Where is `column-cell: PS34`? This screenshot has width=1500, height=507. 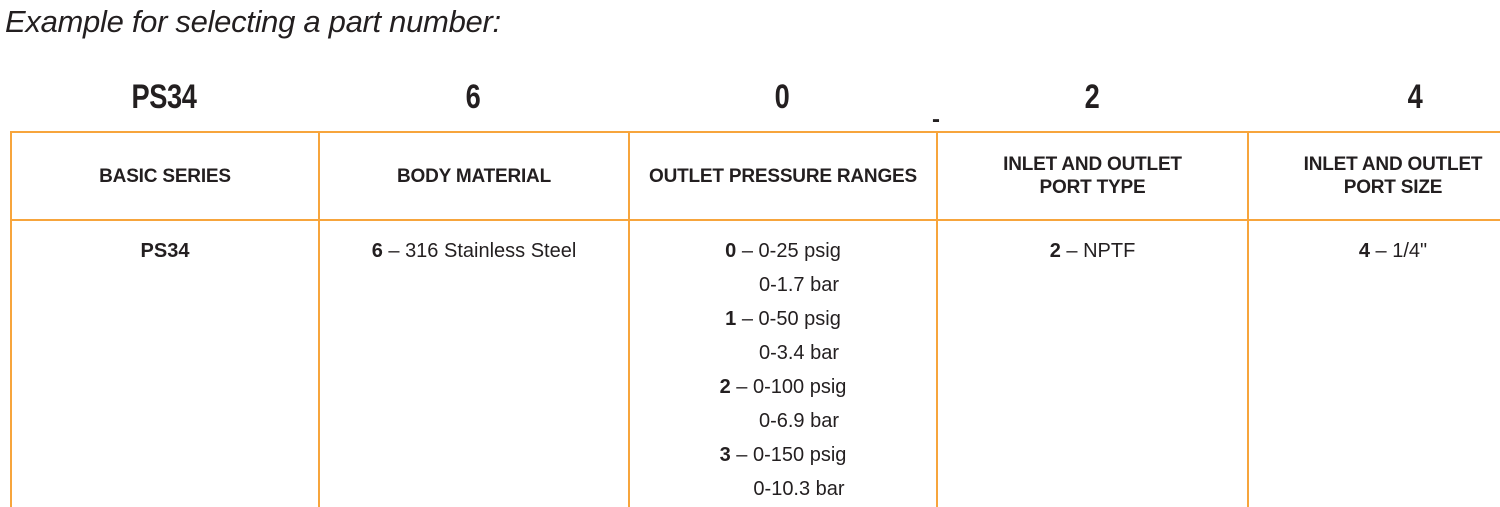
column-cell: PS34 is located at coordinates (165, 244).